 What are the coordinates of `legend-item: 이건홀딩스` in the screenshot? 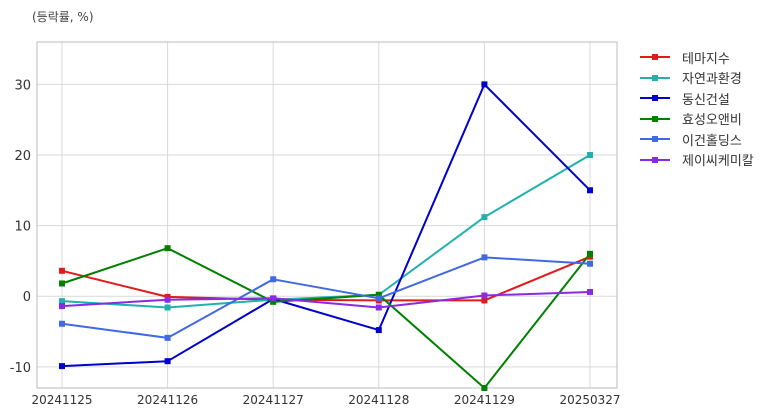 It's located at (697, 139).